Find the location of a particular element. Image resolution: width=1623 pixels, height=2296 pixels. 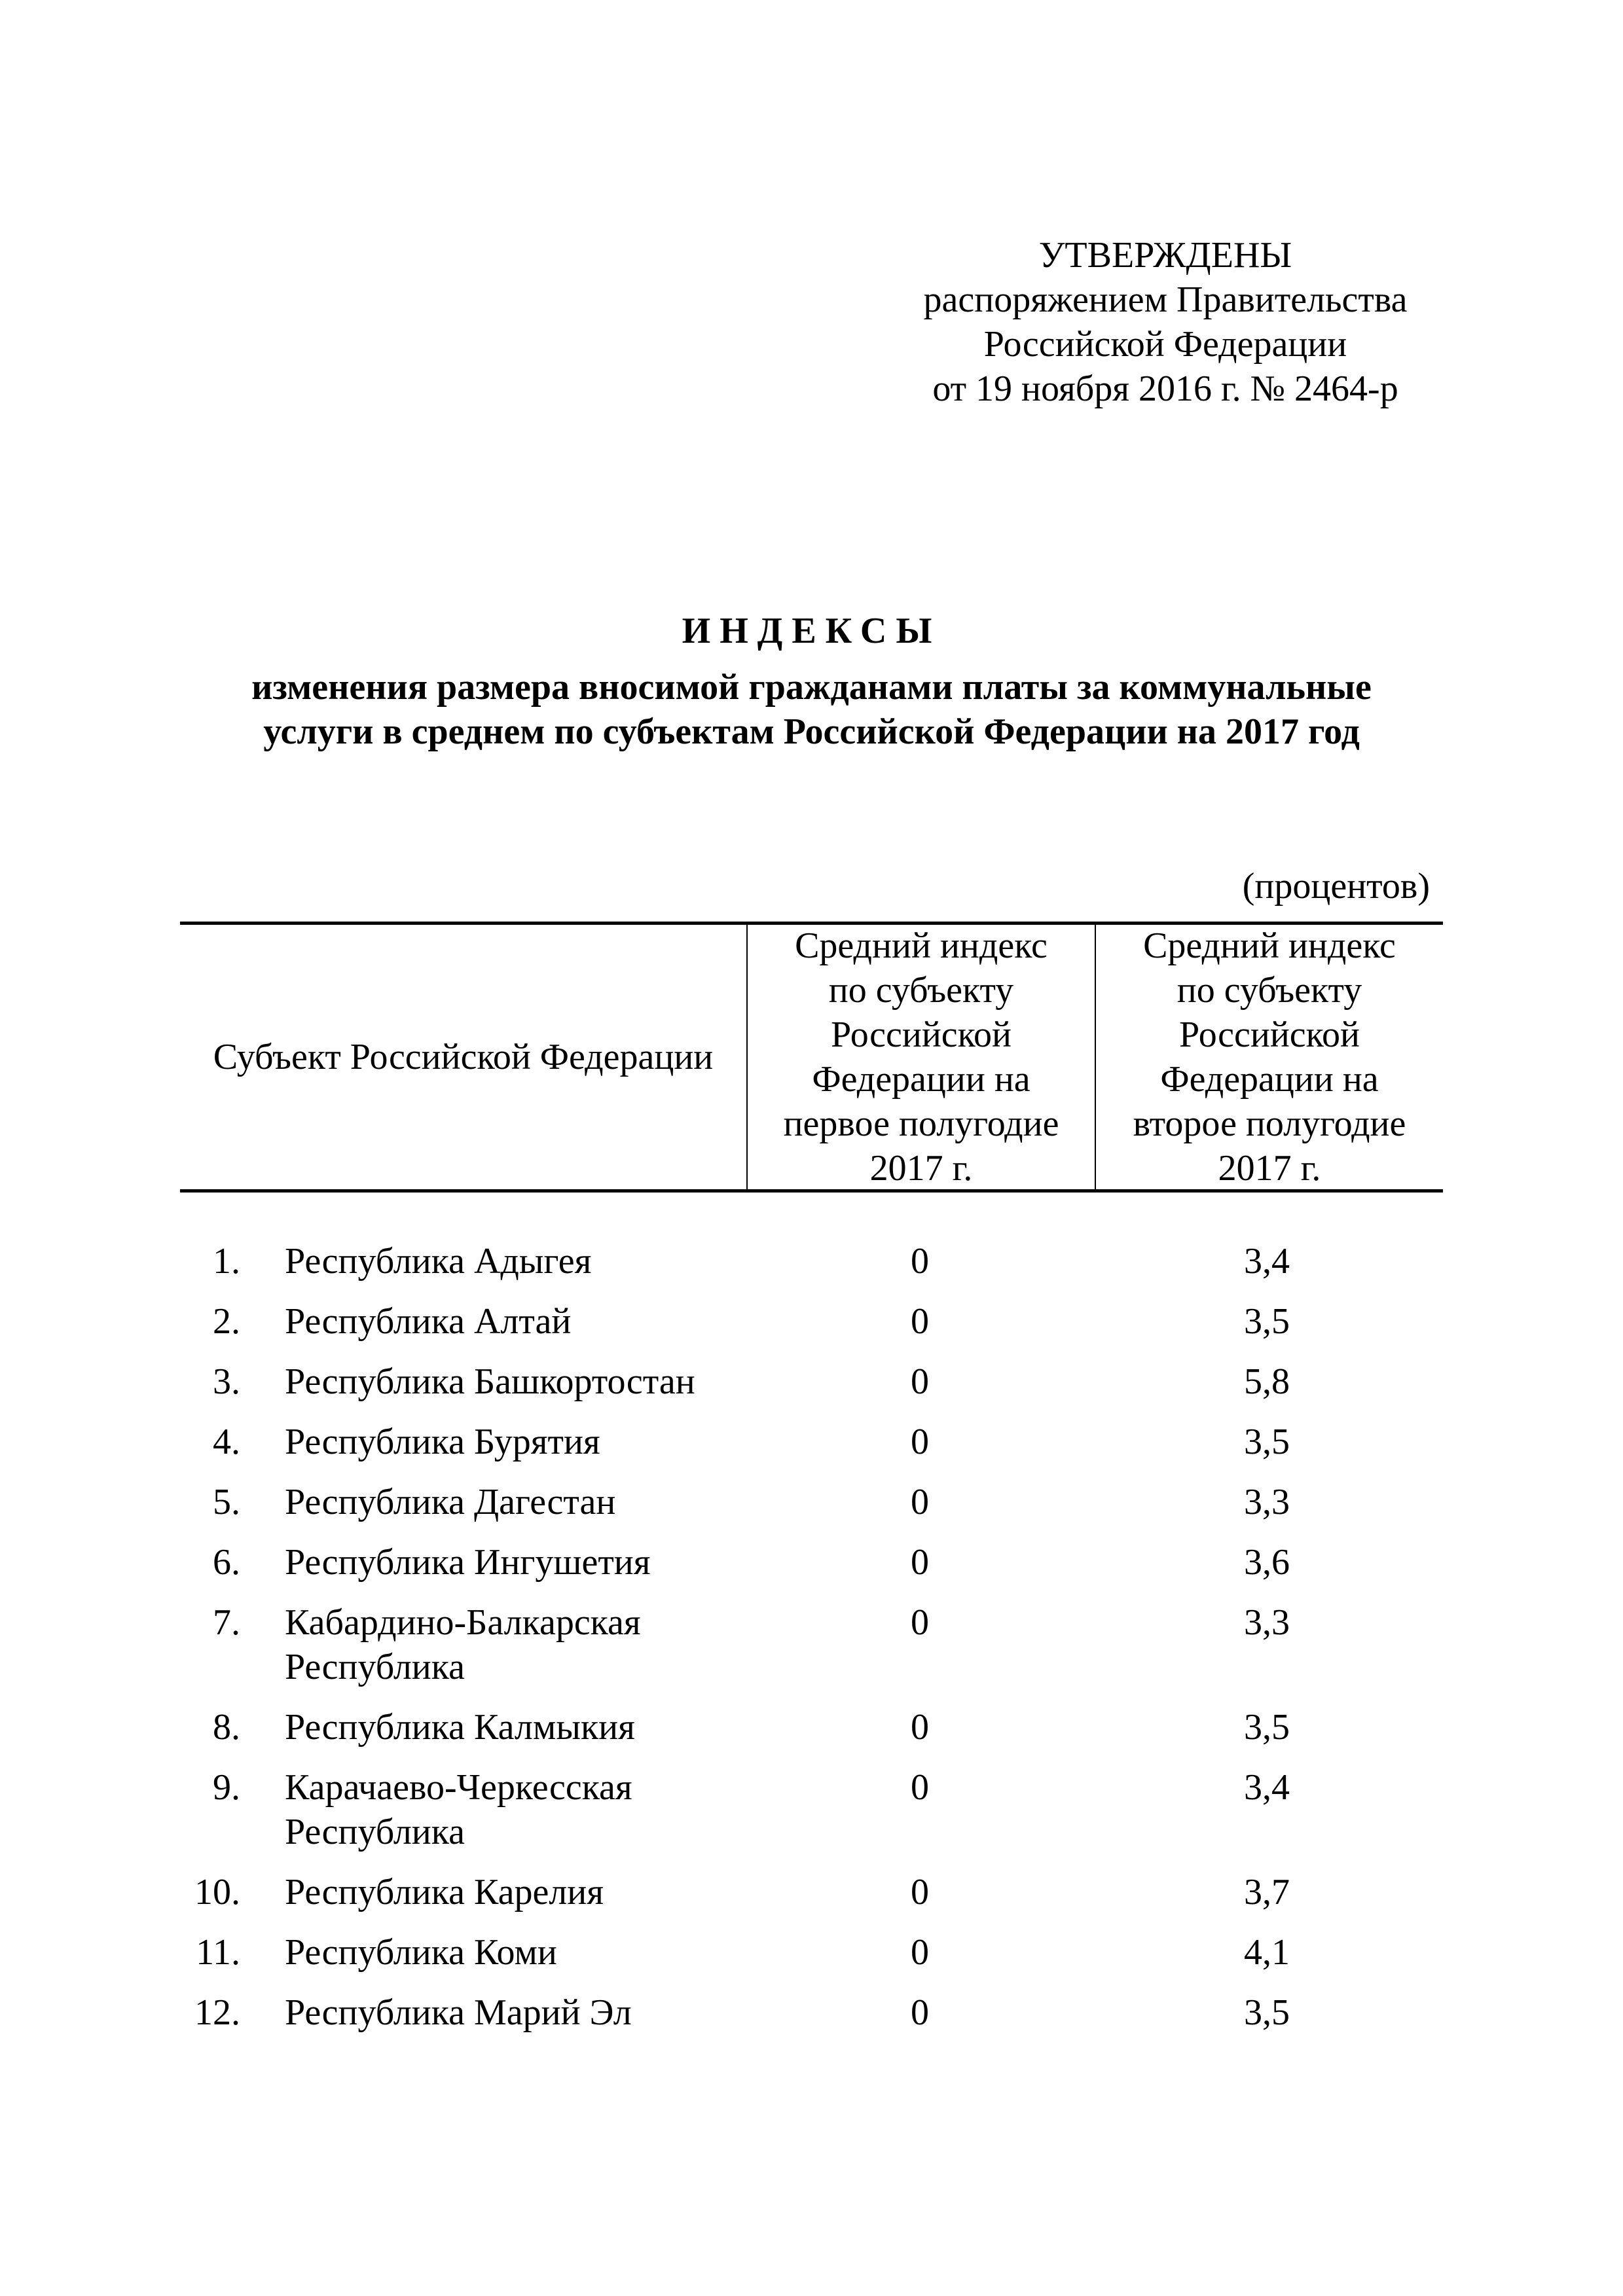

second-half-index: 5,8 is located at coordinates (1267, 1381).